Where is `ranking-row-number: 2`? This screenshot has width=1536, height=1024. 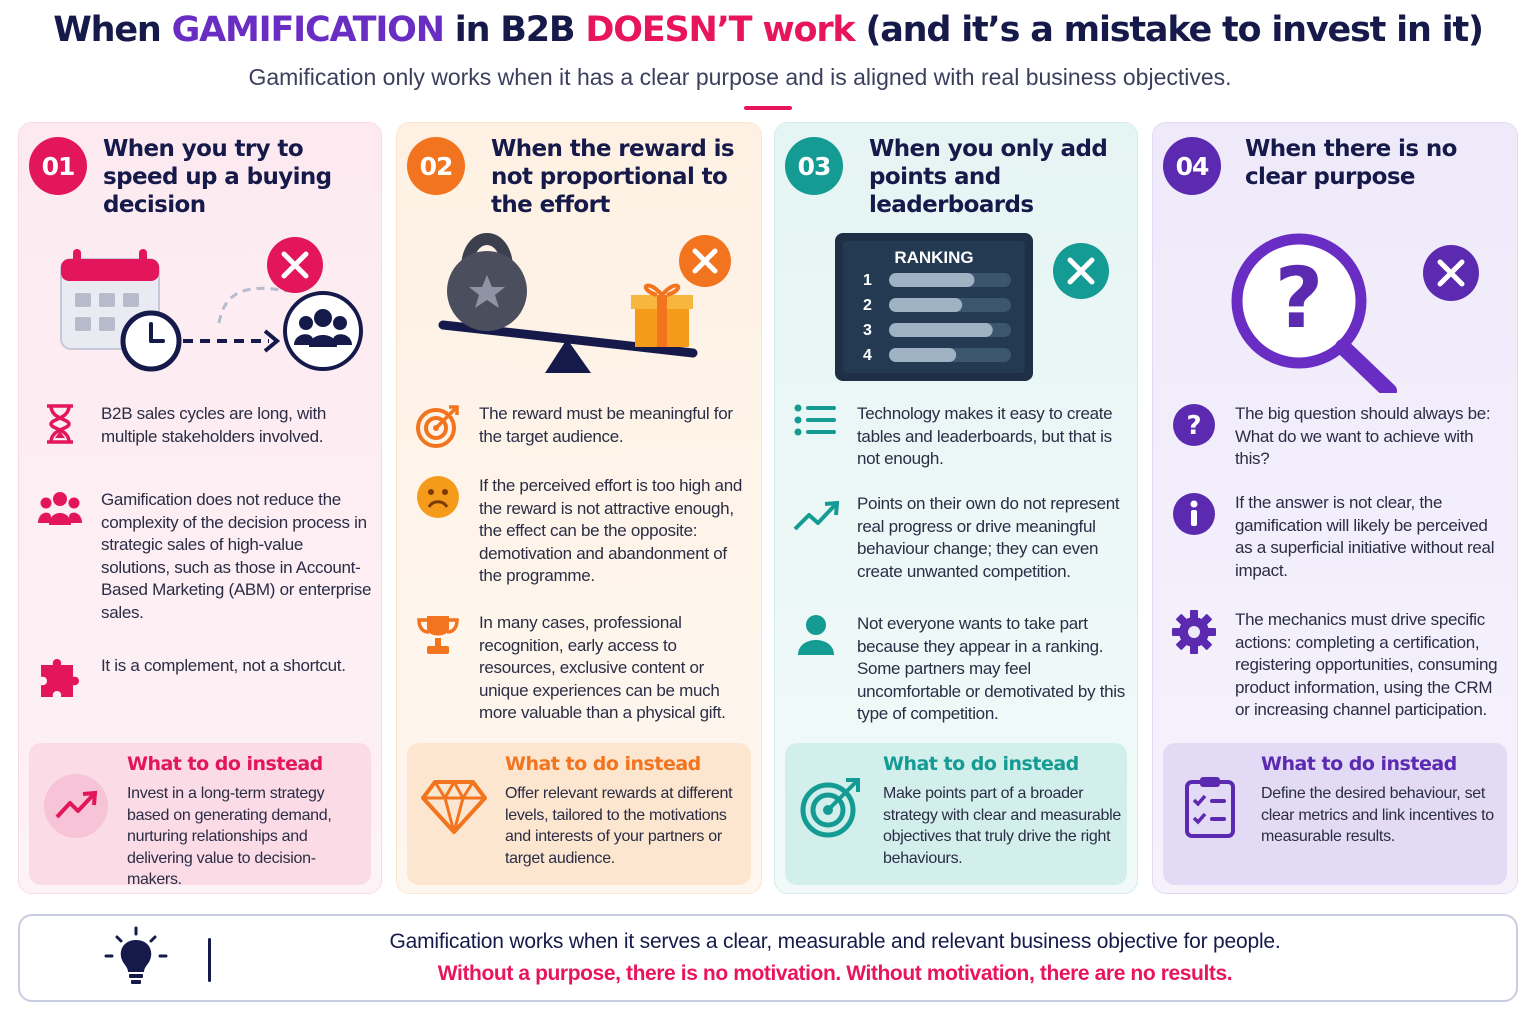 ranking-row-number: 2 is located at coordinates (867, 305).